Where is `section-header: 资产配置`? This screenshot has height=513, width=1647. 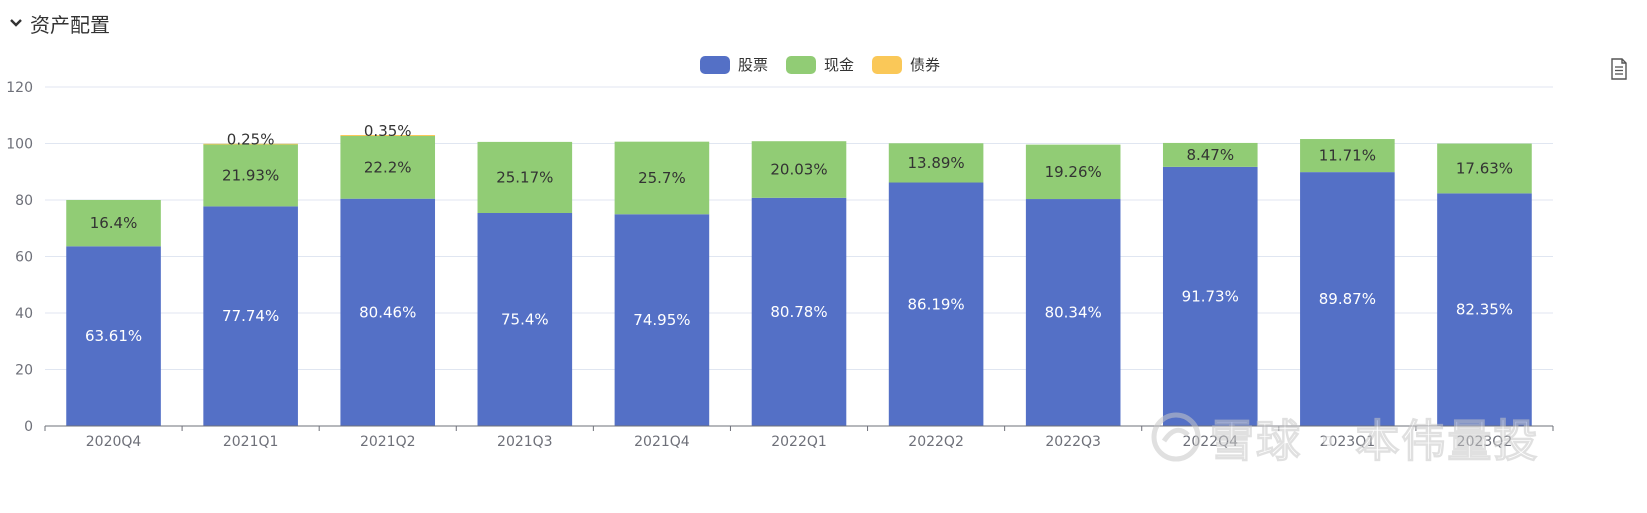 section-header: 资产配置 is located at coordinates (59, 23).